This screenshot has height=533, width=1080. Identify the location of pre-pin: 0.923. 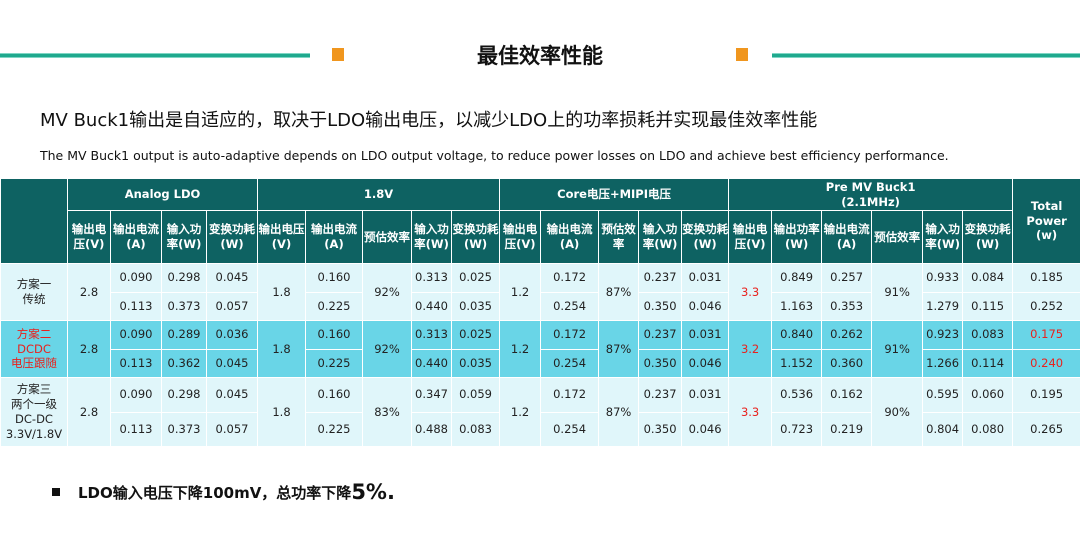
(943, 335).